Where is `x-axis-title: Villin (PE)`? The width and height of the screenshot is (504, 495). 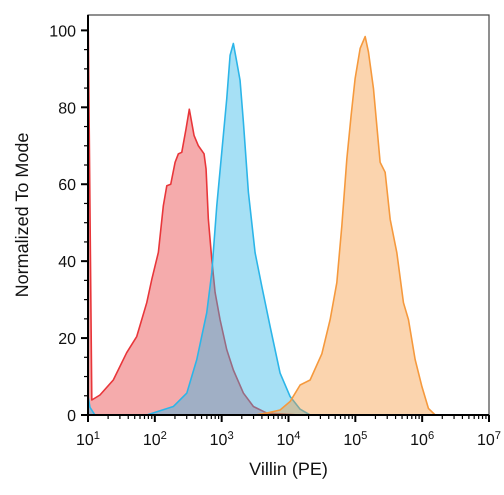 x-axis-title: Villin (PE) is located at coordinates (288, 469).